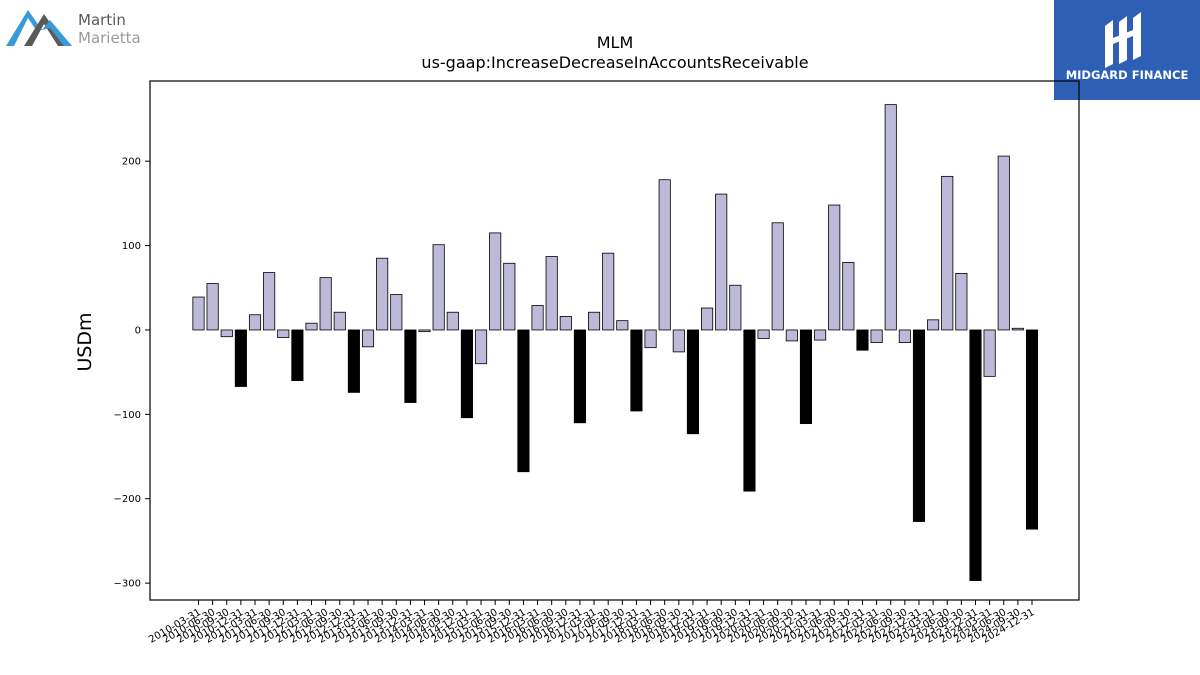 This screenshot has width=1200, height=675. What do you see at coordinates (615, 42) in the screenshot?
I see `chart-title: MLM` at bounding box center [615, 42].